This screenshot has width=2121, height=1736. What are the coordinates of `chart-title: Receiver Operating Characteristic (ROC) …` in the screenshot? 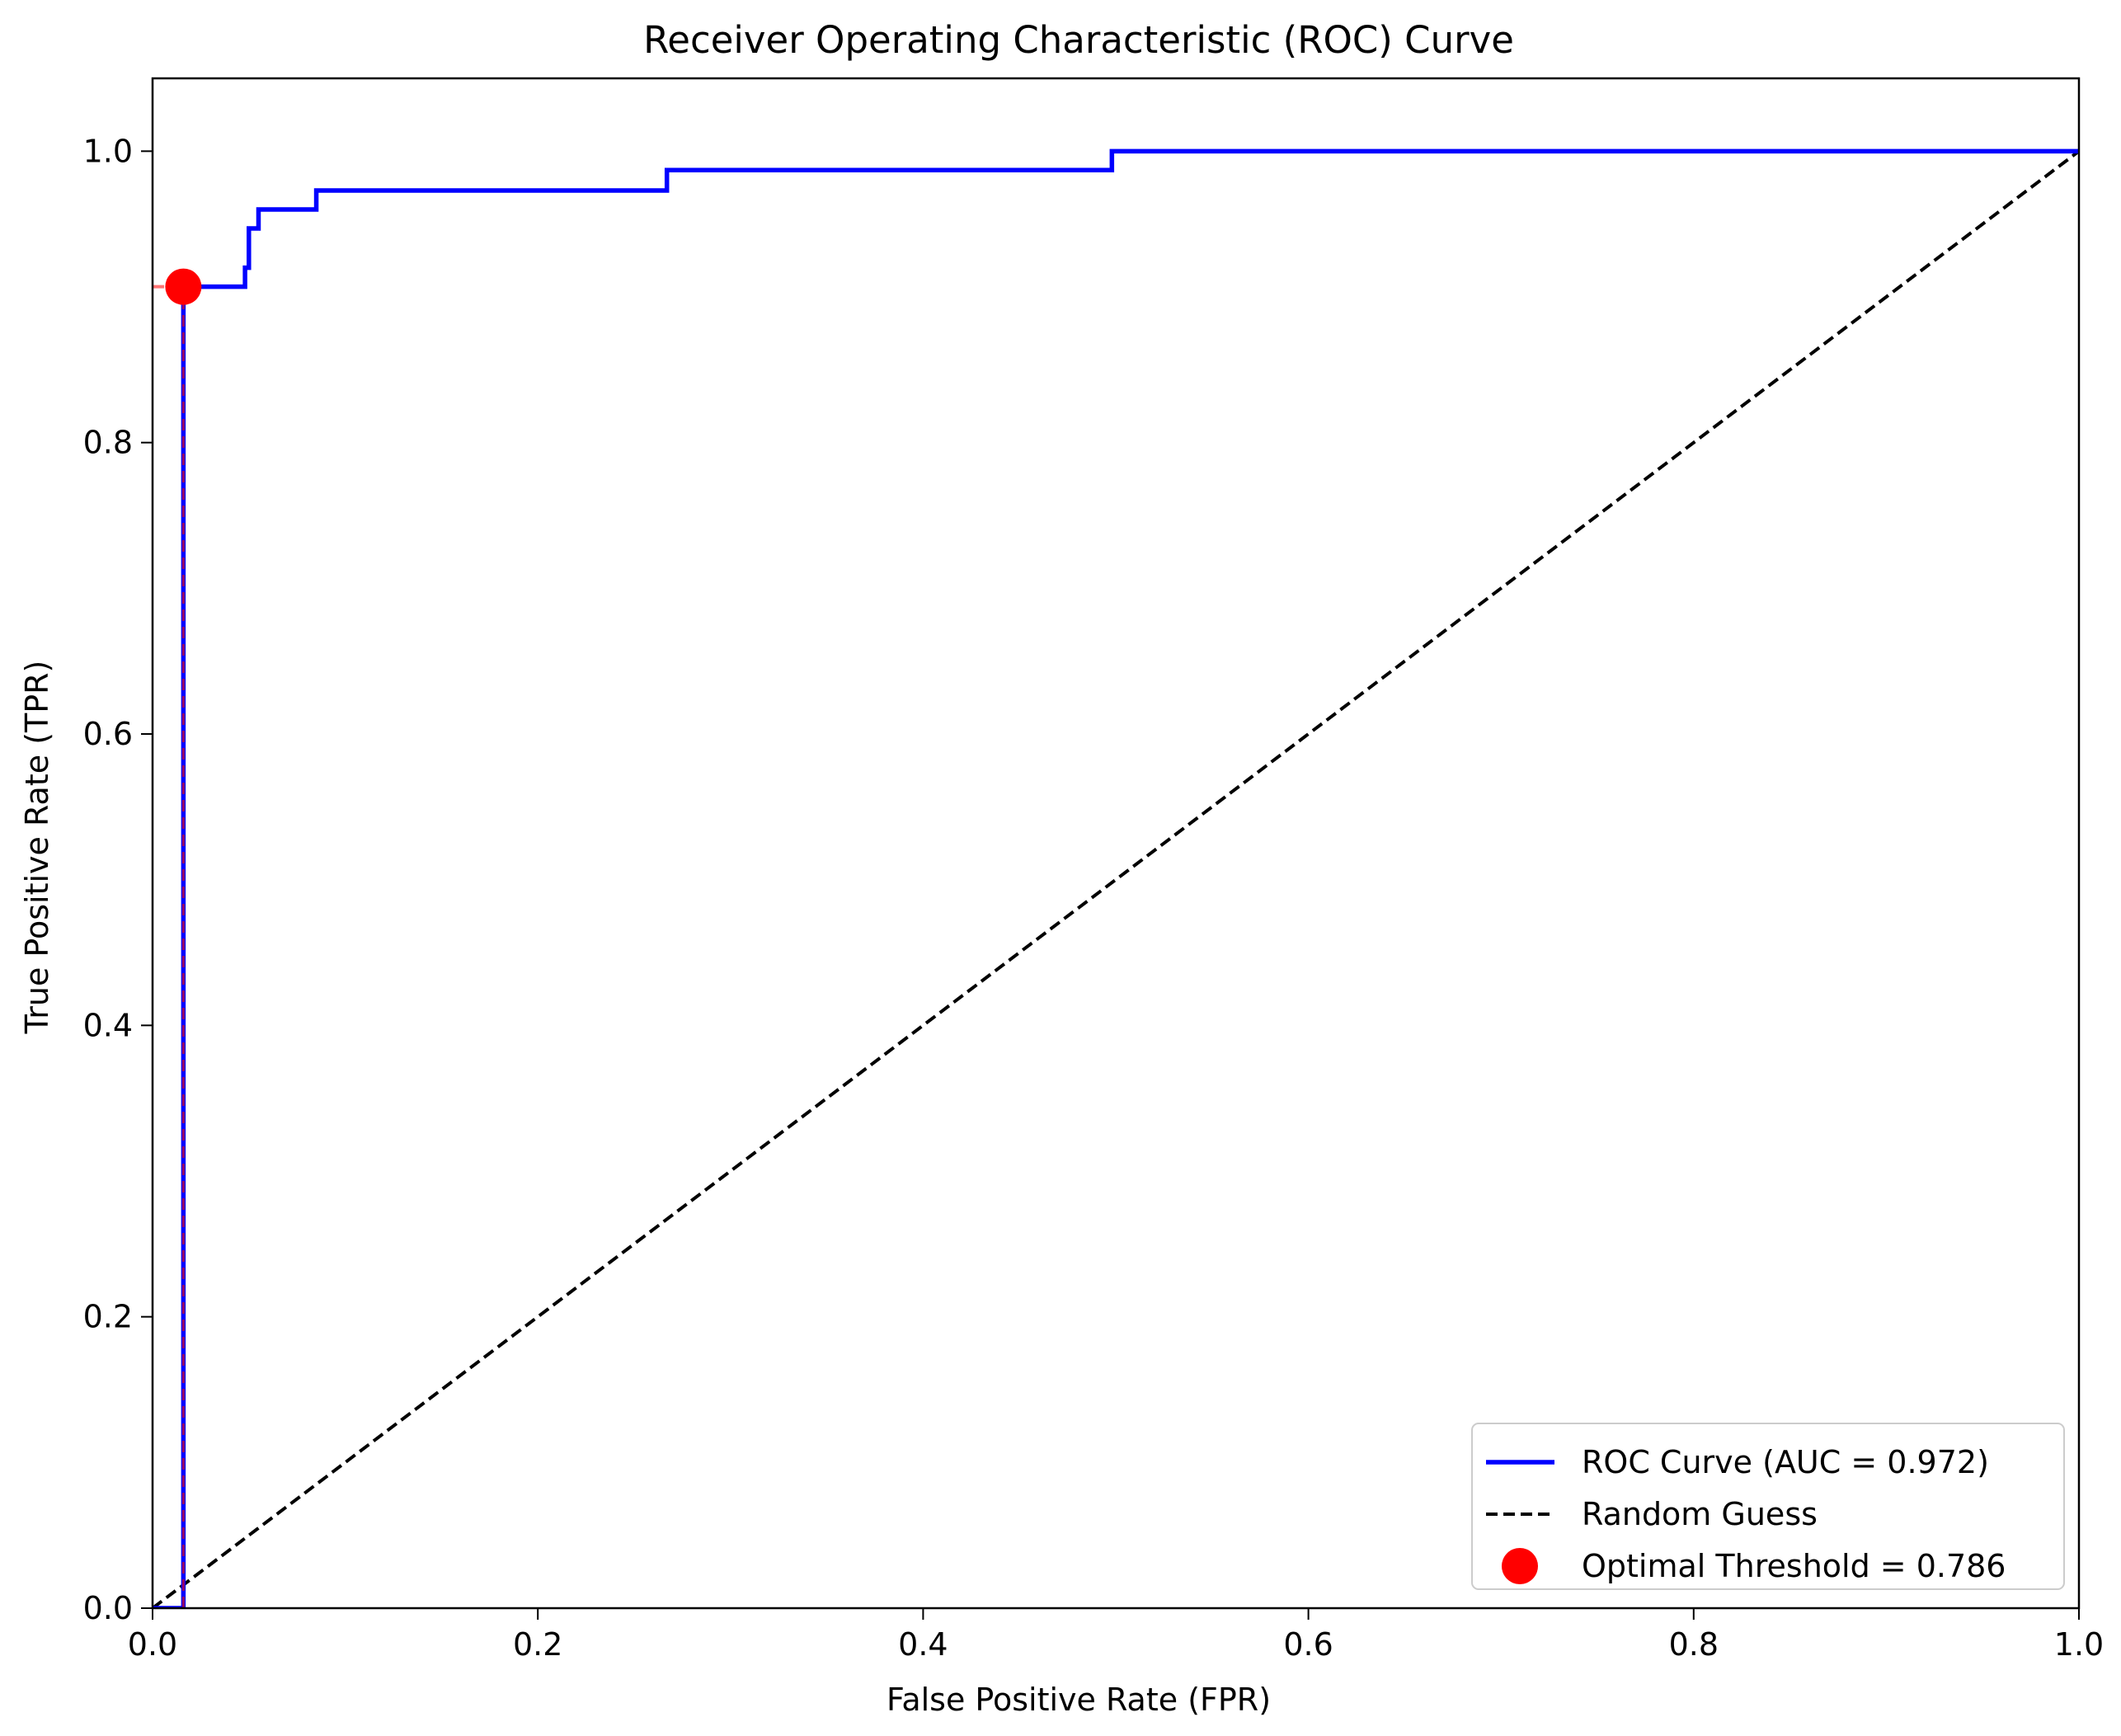 It's located at (1079, 40).